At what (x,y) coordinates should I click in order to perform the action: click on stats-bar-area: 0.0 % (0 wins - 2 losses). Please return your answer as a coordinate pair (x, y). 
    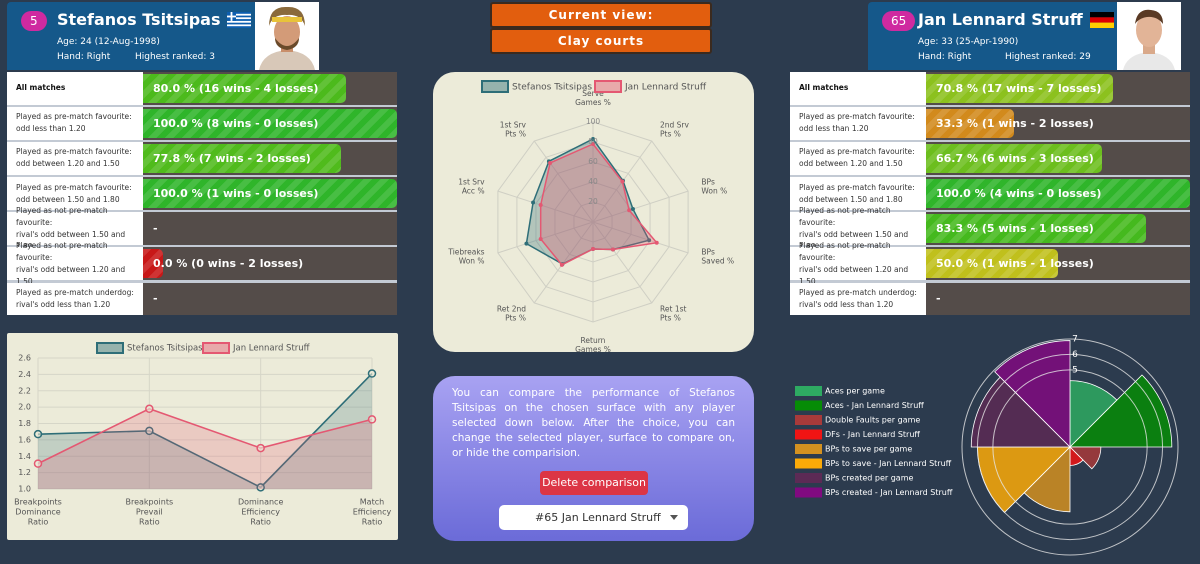
    Looking at the image, I should click on (270, 263).